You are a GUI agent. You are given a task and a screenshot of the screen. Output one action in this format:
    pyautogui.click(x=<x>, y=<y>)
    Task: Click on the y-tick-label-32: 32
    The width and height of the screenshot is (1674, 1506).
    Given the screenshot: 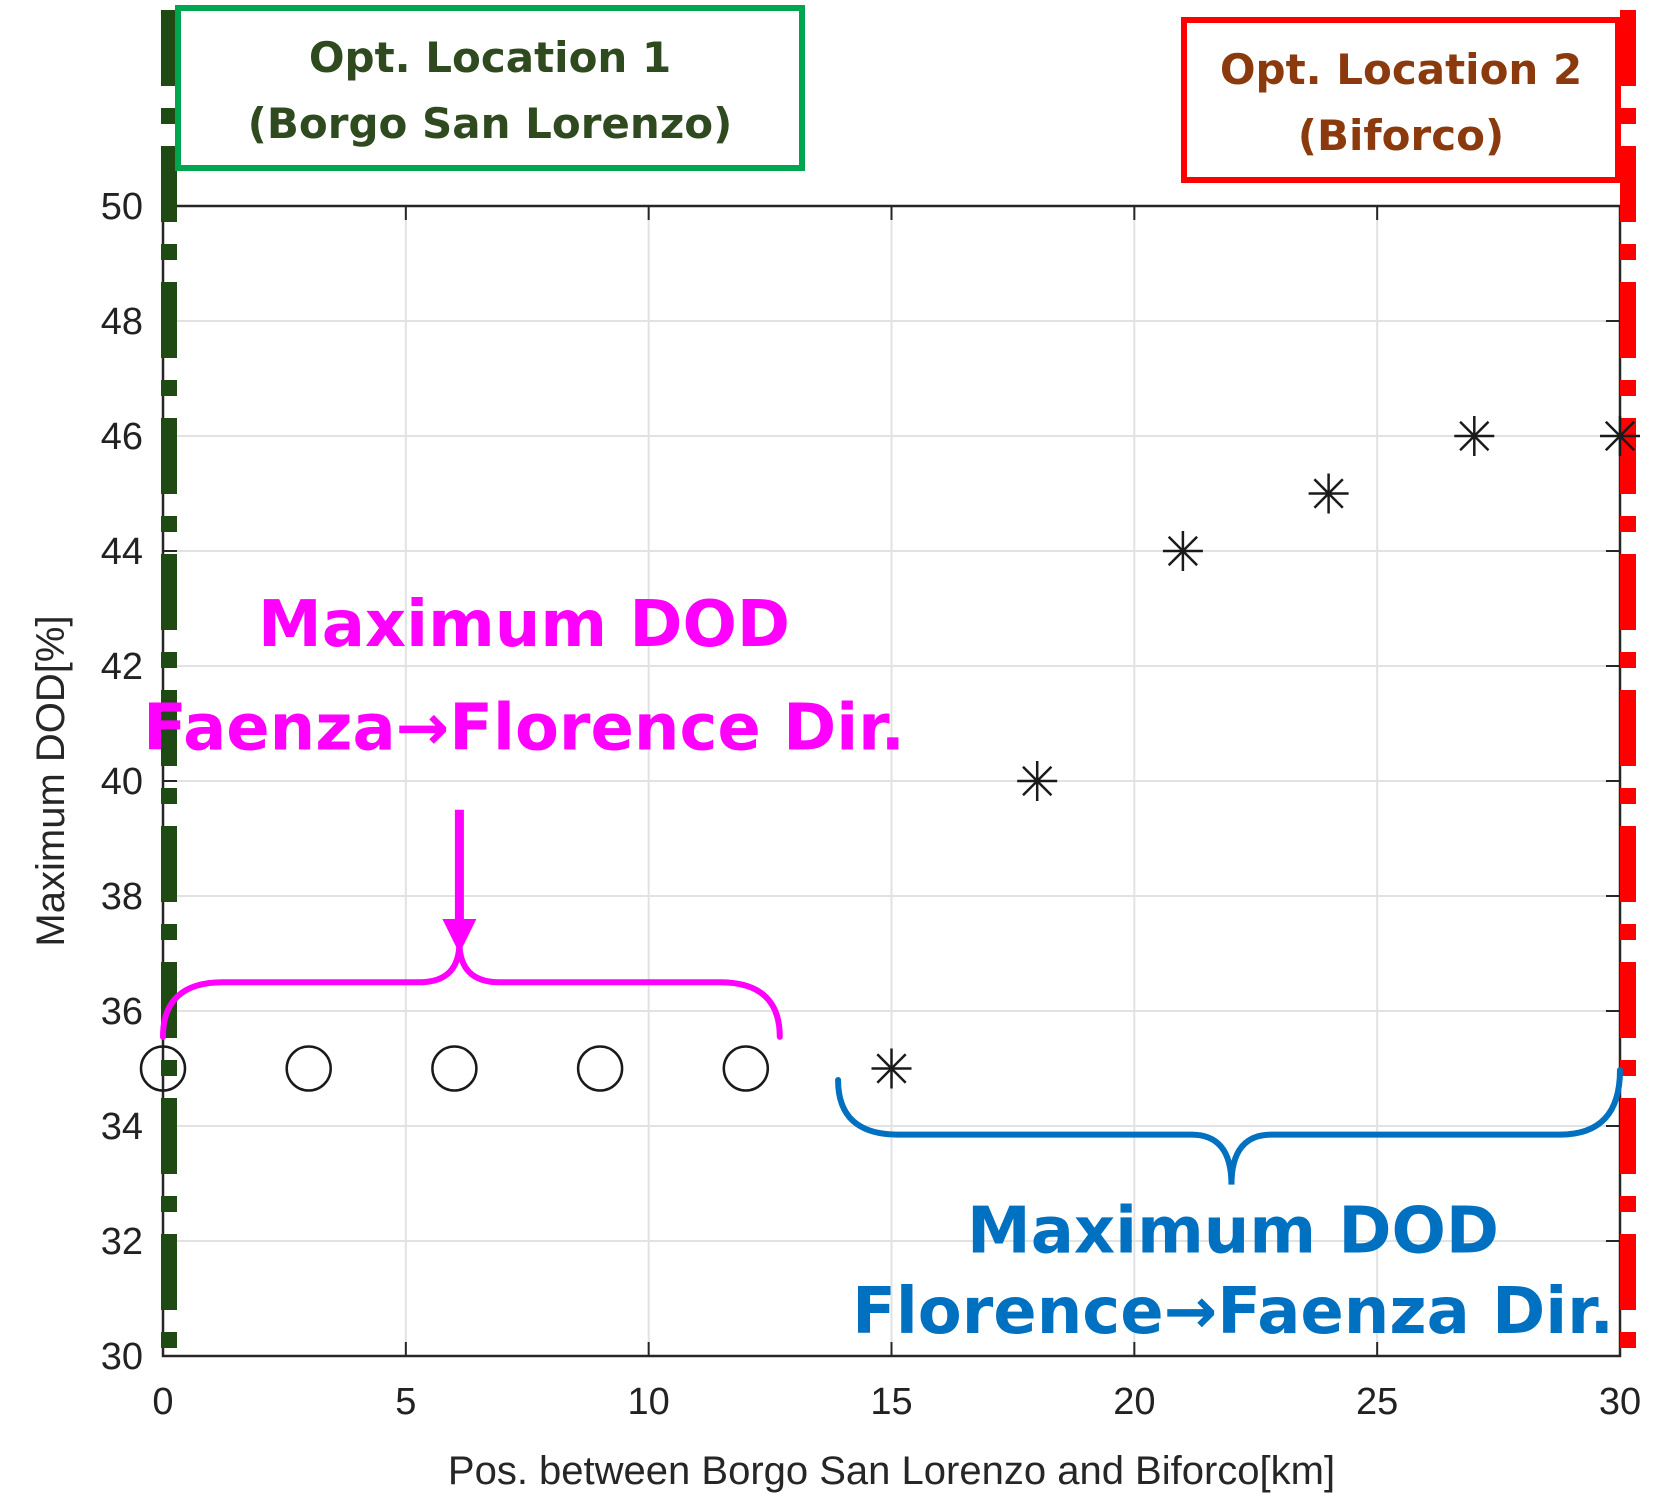 What is the action you would take?
    pyautogui.click(x=122, y=1242)
    